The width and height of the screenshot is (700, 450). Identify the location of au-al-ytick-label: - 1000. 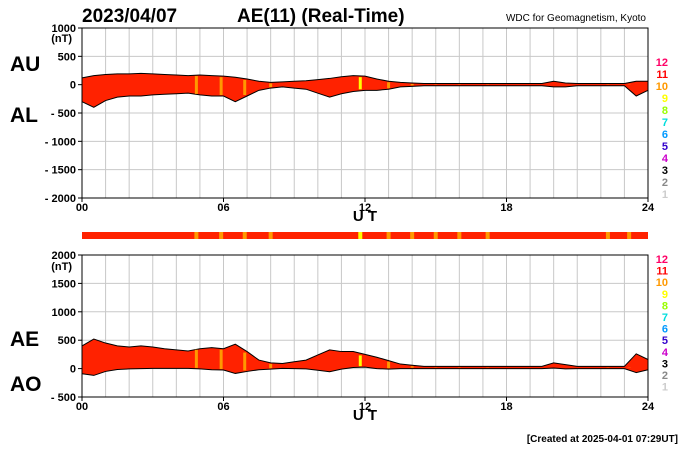
(60, 142).